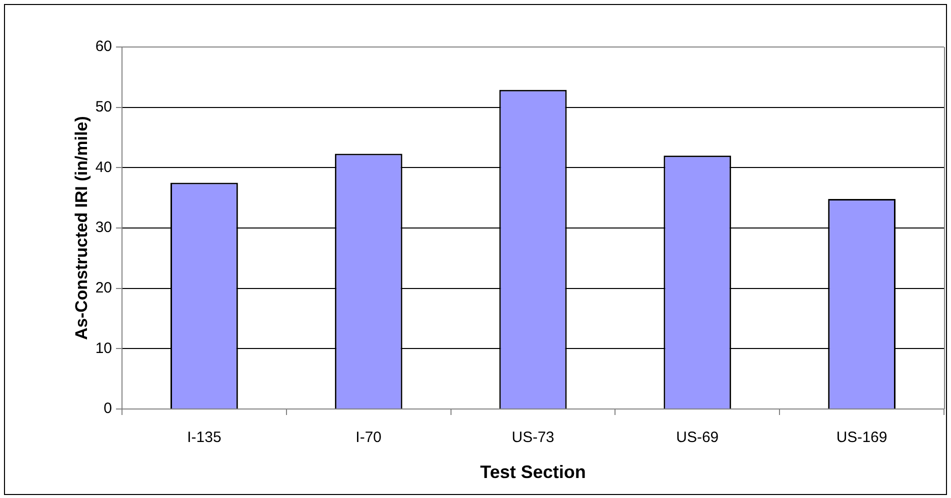 The width and height of the screenshot is (951, 498). What do you see at coordinates (81, 228) in the screenshot?
I see `y-axis-title: As-Constructed IRI (in/mile)` at bounding box center [81, 228].